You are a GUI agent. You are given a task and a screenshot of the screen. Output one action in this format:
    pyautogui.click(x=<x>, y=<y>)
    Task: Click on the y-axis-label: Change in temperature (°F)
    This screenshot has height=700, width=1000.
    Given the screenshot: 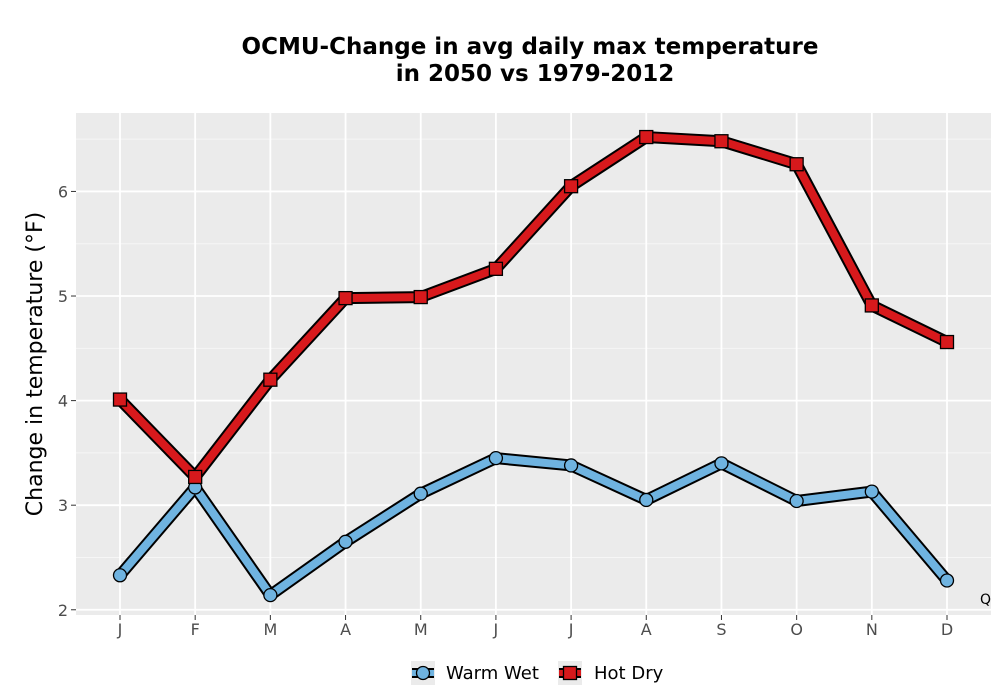 What is the action you would take?
    pyautogui.click(x=35, y=364)
    